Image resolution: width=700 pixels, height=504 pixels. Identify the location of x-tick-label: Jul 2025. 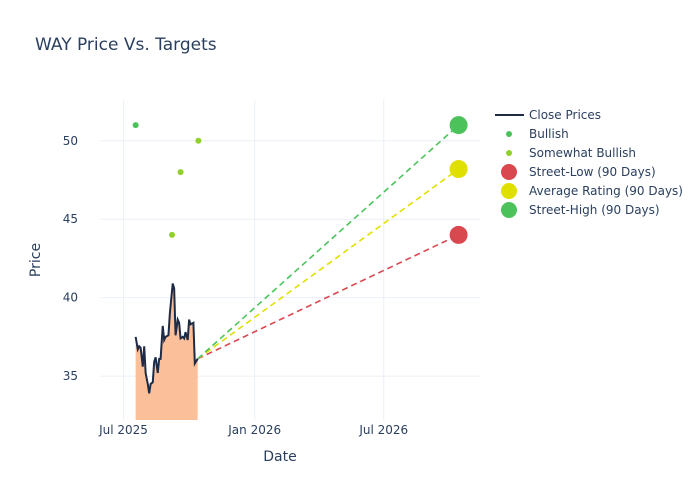
(123, 430).